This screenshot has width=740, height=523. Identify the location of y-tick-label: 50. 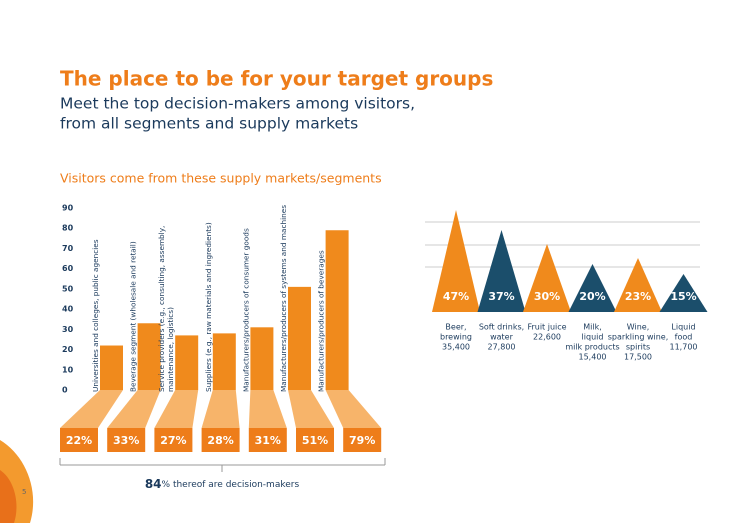
(68, 288).